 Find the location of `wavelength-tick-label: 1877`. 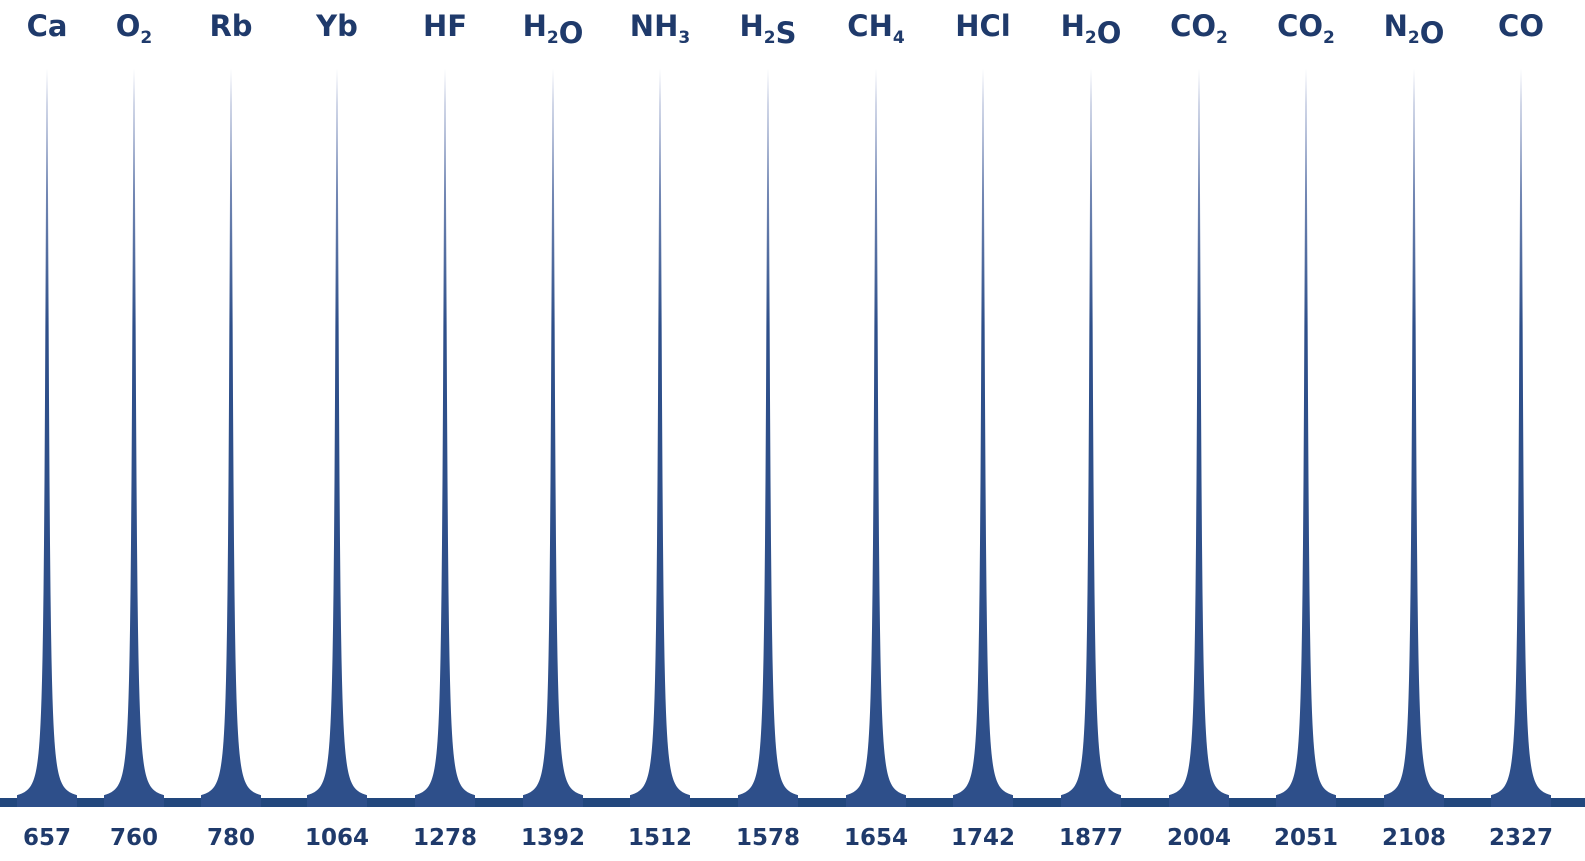

wavelength-tick-label: 1877 is located at coordinates (1091, 838).